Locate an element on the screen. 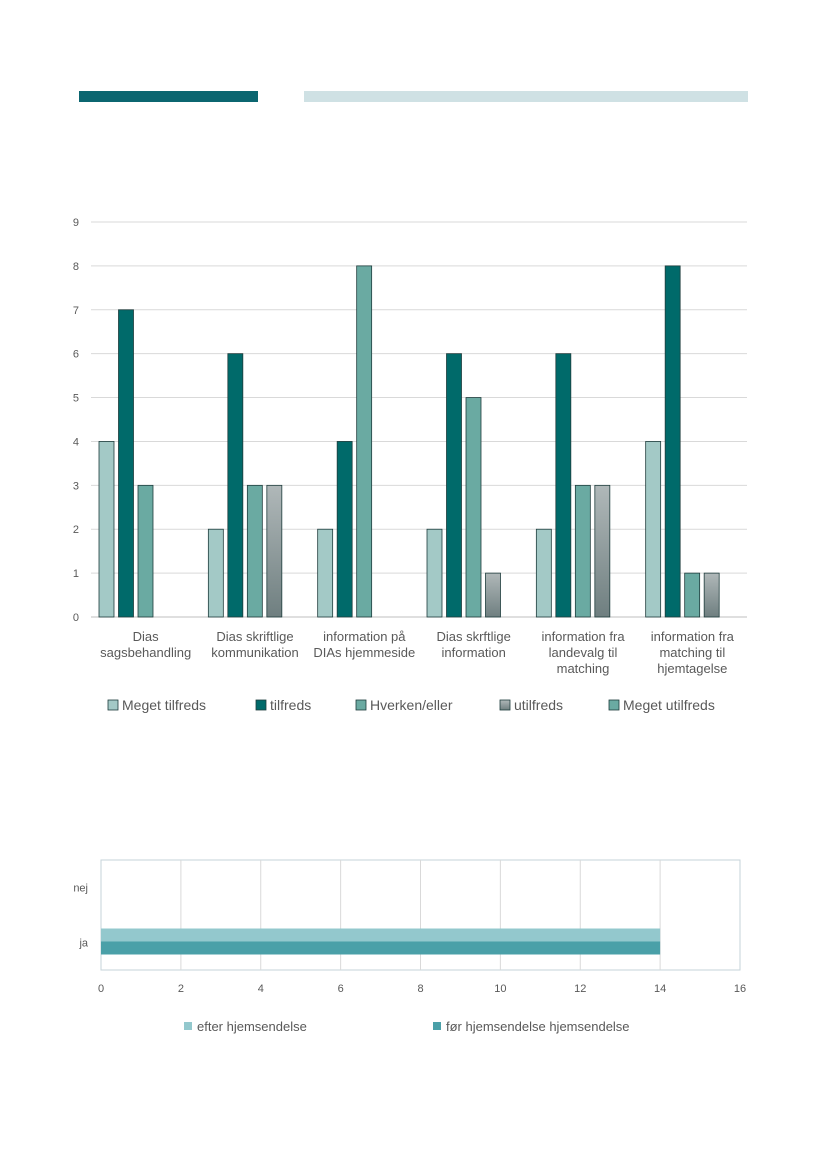 The width and height of the screenshot is (827, 1170). x-category-label: landevalg til is located at coordinates (583, 652).